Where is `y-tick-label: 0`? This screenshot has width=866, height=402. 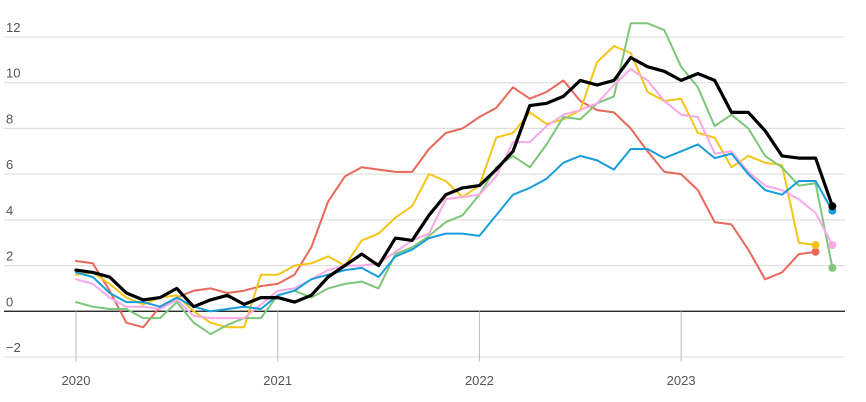
y-tick-label: 0 is located at coordinates (9, 301).